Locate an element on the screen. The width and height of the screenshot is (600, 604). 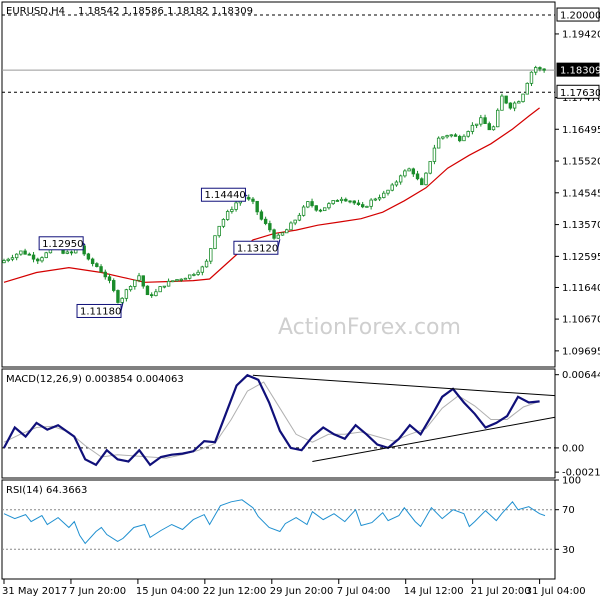
annotation-1-13120: 1.13120 is located at coordinates (257, 247).